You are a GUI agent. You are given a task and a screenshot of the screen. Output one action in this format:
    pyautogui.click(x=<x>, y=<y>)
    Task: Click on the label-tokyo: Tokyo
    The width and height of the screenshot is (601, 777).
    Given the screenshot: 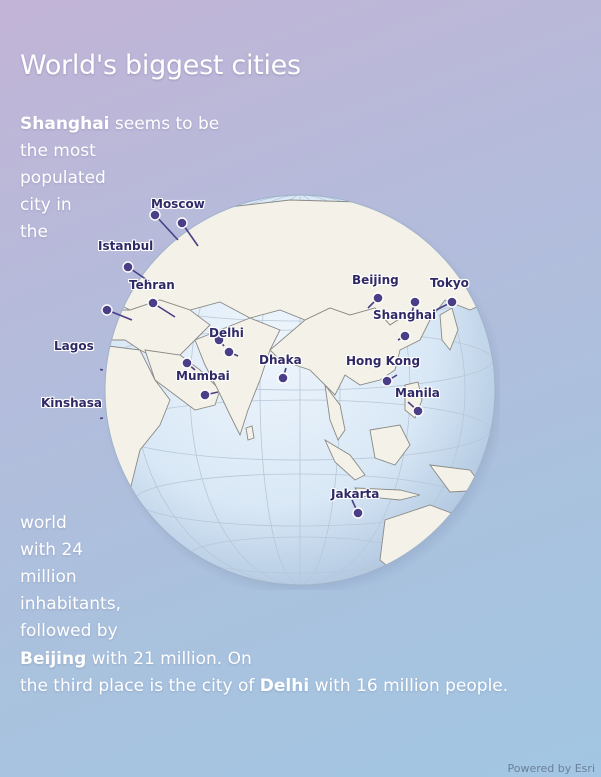 What is the action you would take?
    pyautogui.click(x=449, y=283)
    